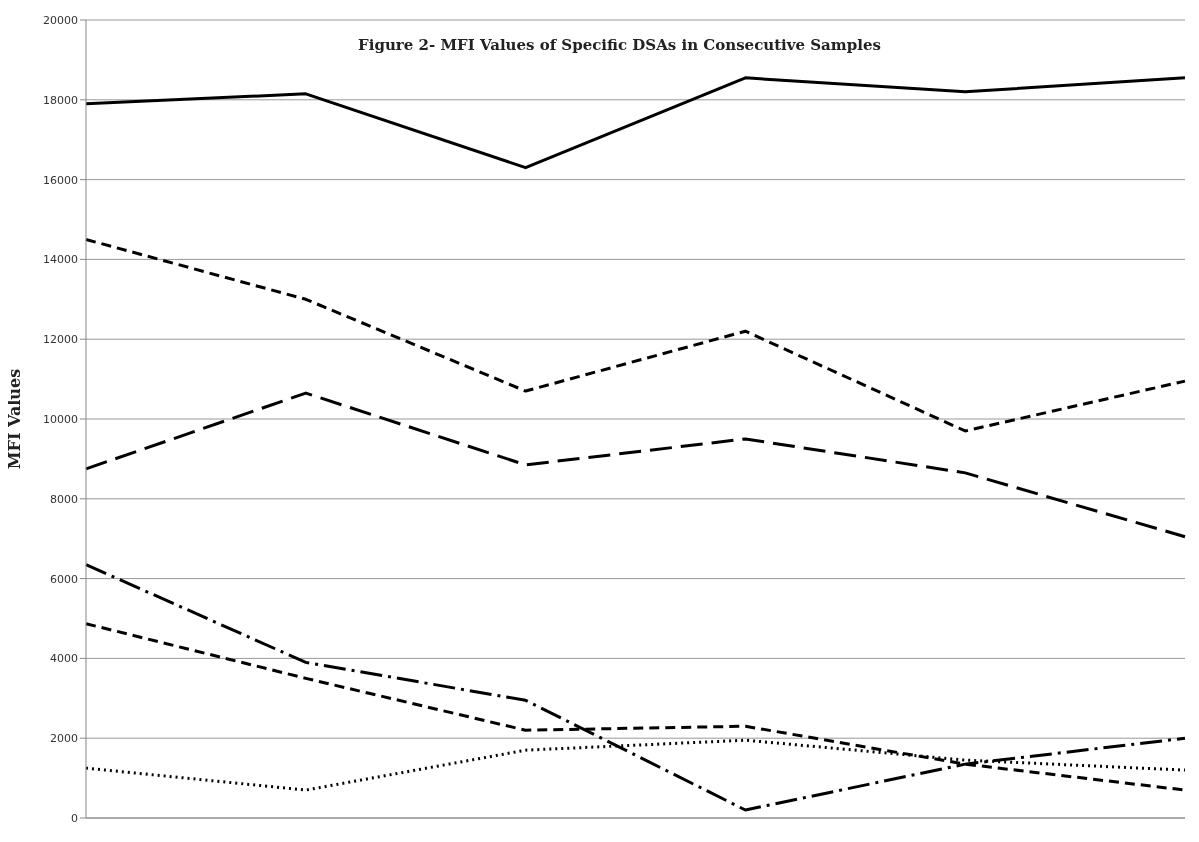 Image resolution: width=1199 pixels, height=842 pixels. I want to click on y-tick-label: 6000, so click(64, 579).